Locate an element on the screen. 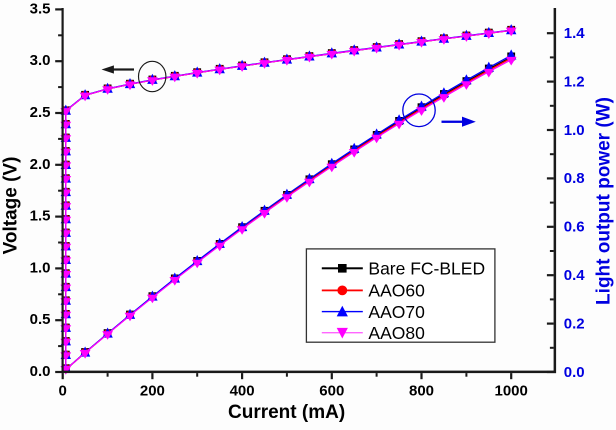  svg-text: 600 is located at coordinates (331, 391).